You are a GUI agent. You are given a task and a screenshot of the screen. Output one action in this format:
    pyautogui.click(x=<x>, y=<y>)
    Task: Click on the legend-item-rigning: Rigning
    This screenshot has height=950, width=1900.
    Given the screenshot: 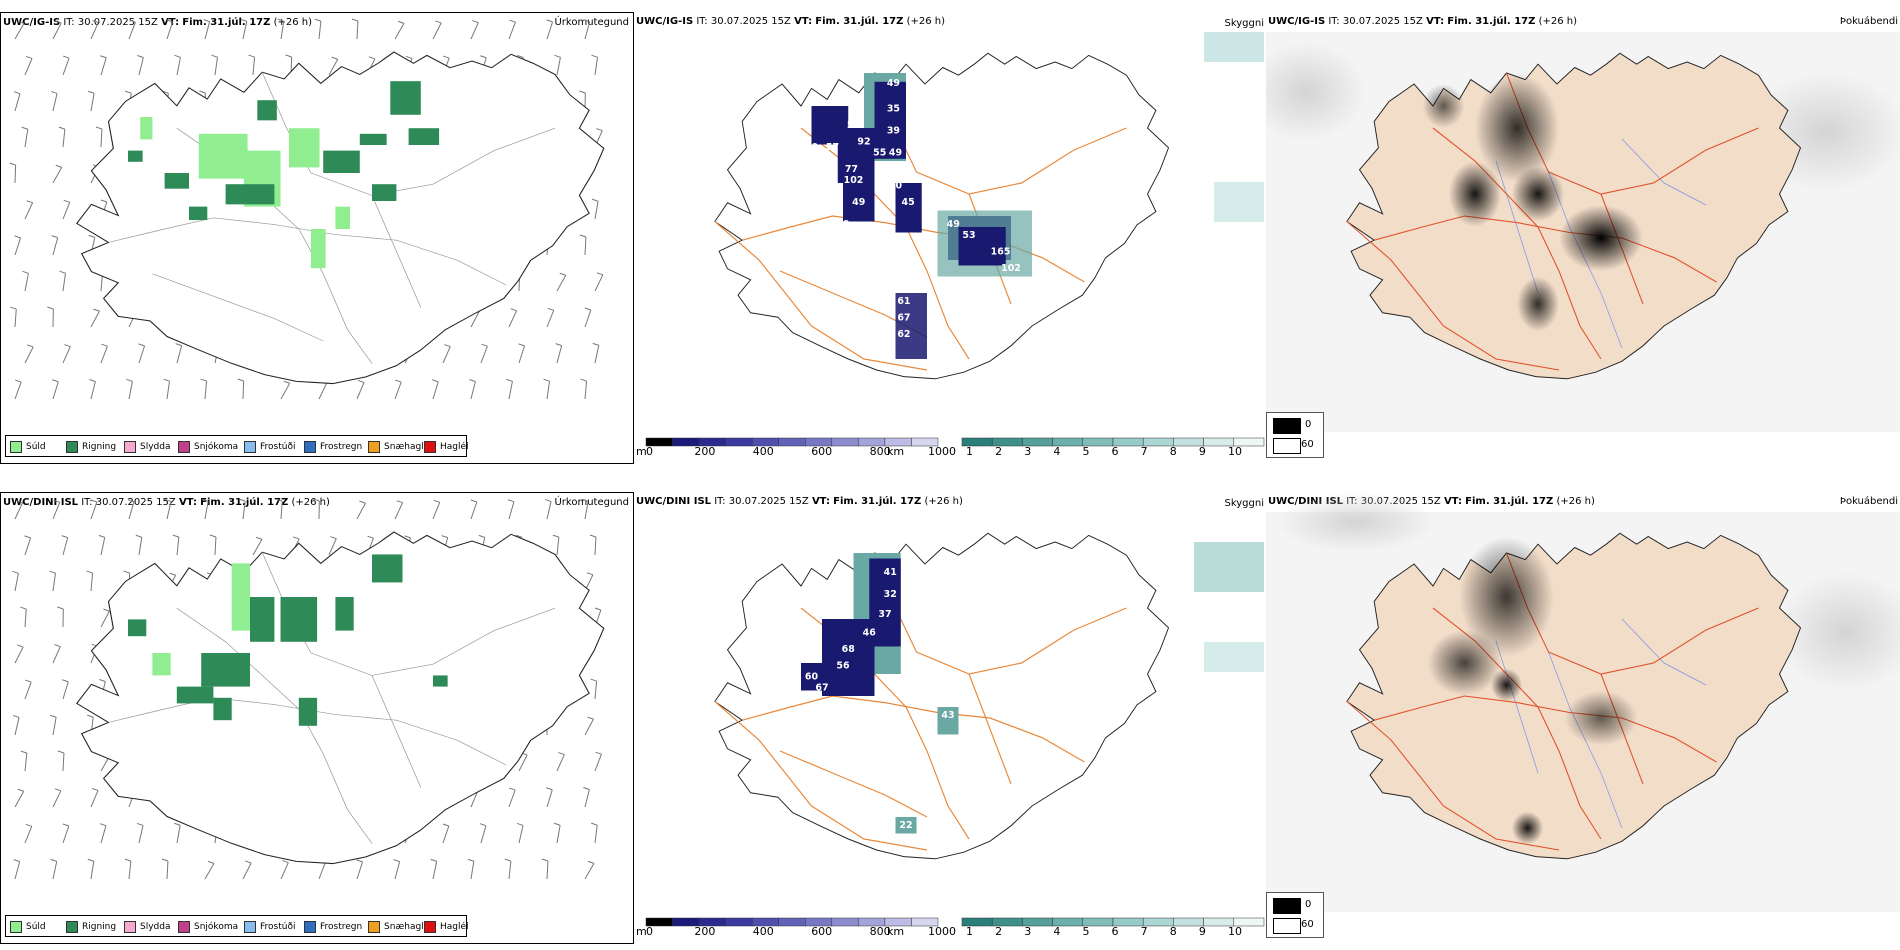 What is the action you would take?
    pyautogui.click(x=91, y=927)
    